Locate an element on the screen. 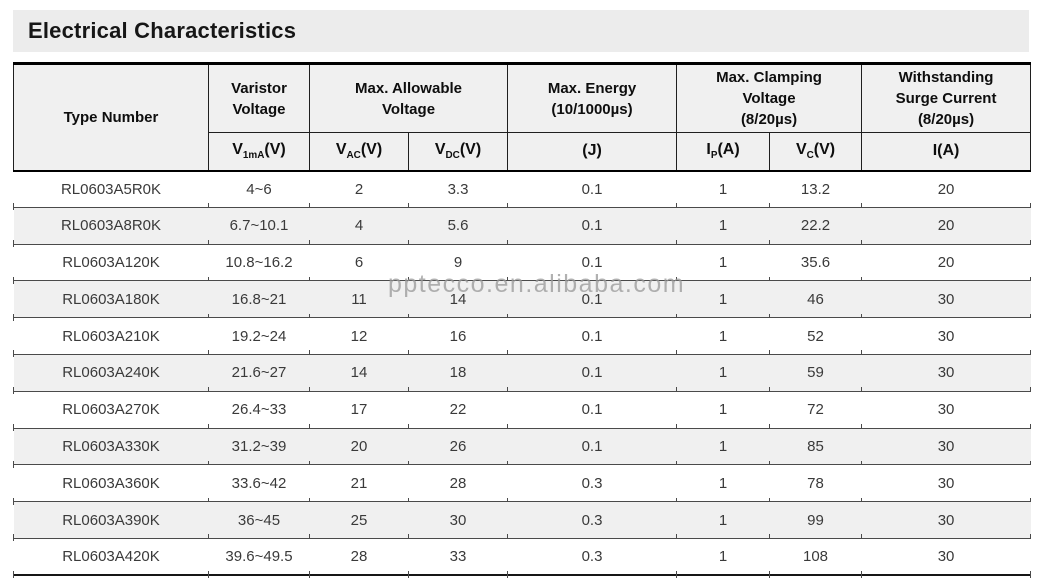 Image resolution: width=1045 pixels, height=586 pixels. table-row: RL0603A390K 36~45 25 30 0.3 1 99 30 is located at coordinates (522, 521).